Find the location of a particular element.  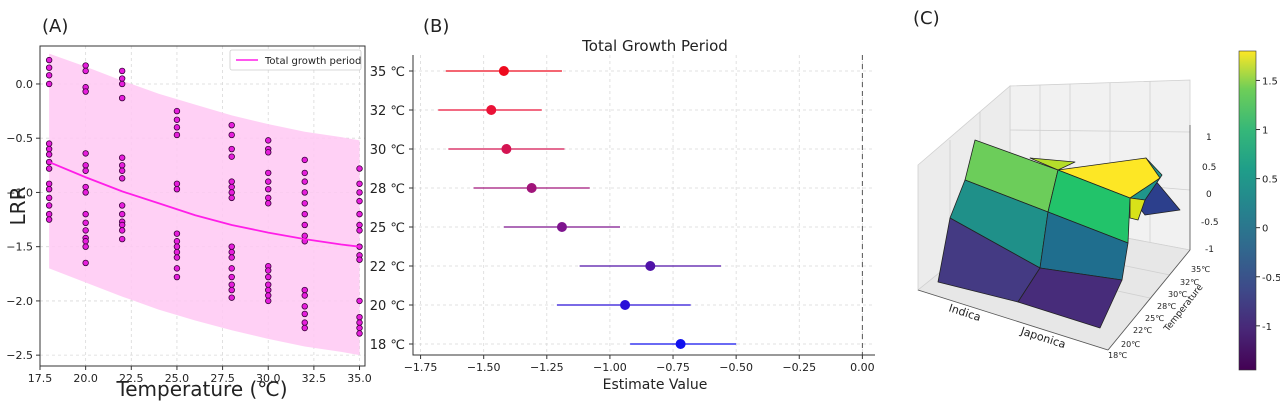

panel-a-y-ticks: 0.0 −0.5 −1.0 −1.5 −2.0 −2.5 is located at coordinates (23, 220).